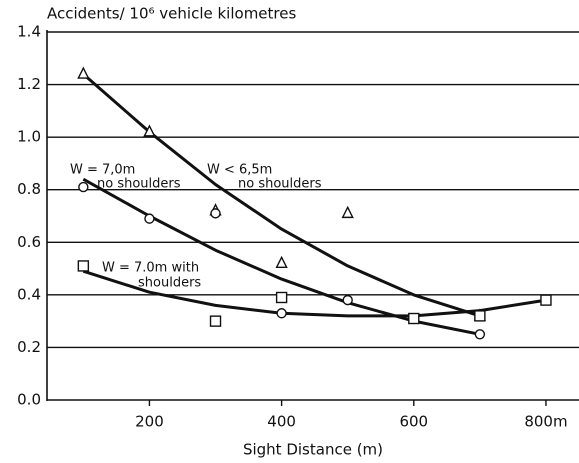 The image size is (579, 463). Describe the element at coordinates (239, 170) in the screenshot. I see `annotation: W < 6,5m` at that location.